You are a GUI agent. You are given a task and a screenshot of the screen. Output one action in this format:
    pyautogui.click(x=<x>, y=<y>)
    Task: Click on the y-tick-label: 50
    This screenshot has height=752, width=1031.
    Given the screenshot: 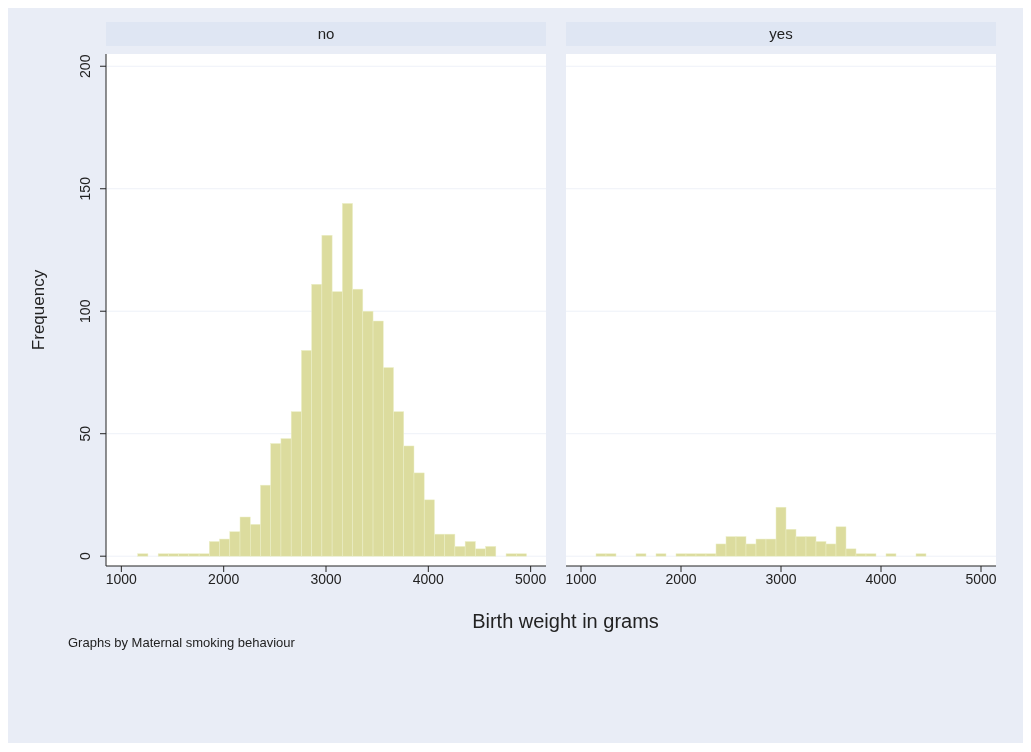 What is the action you would take?
    pyautogui.click(x=85, y=433)
    